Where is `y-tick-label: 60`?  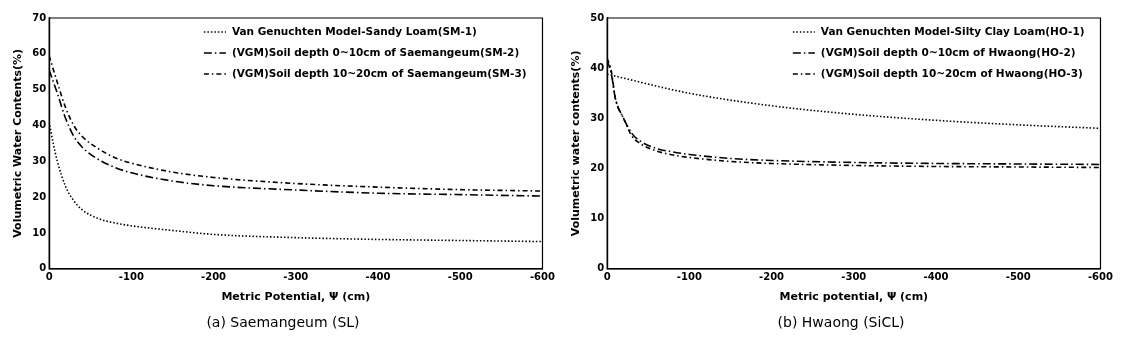
y-tick-label: 60 is located at coordinates (39, 53).